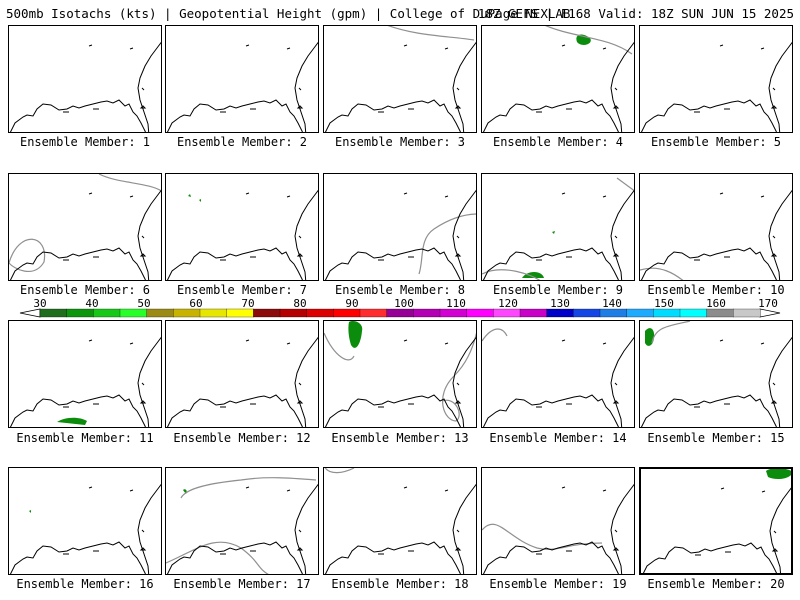  What do you see at coordinates (351, 303) in the screenshot?
I see `colorbar-label: 90` at bounding box center [351, 303].